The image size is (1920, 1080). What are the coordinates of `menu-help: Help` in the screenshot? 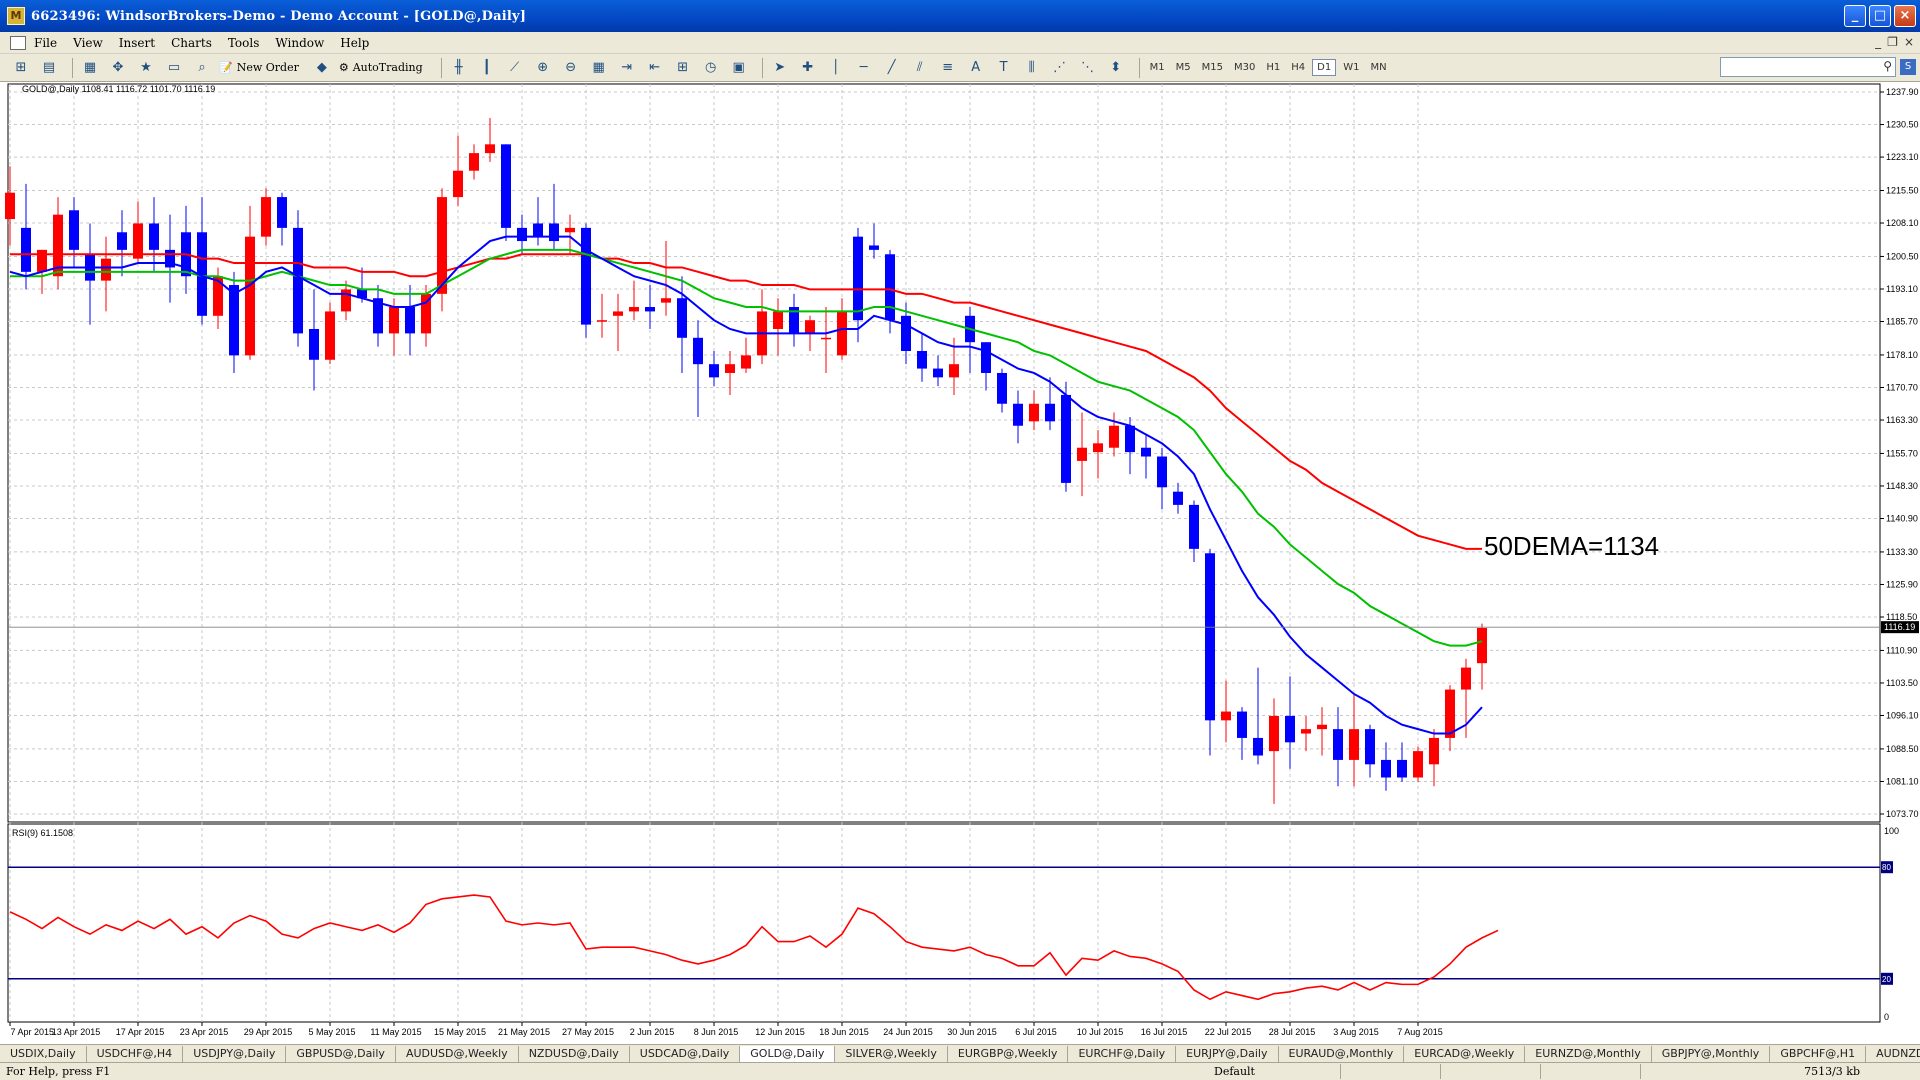 It's located at (355, 42).